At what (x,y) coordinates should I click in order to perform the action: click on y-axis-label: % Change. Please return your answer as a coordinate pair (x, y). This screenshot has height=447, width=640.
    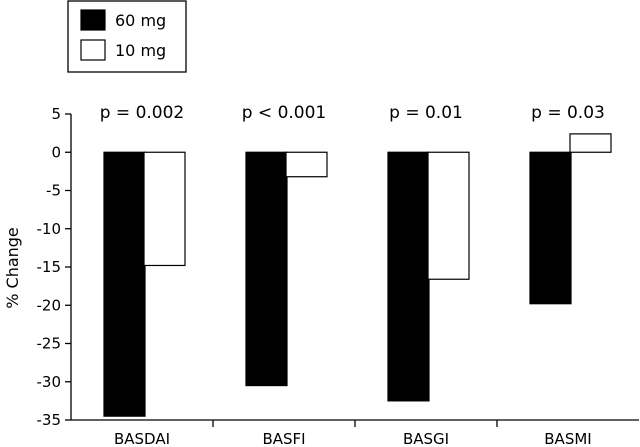
    Looking at the image, I should click on (12, 268).